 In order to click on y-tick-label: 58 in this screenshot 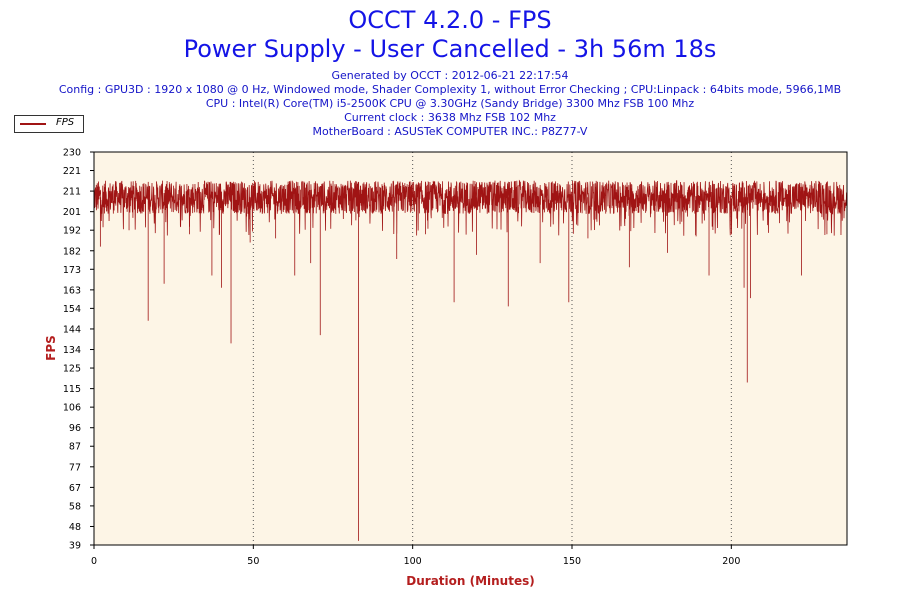, I will do `click(75, 506)`.